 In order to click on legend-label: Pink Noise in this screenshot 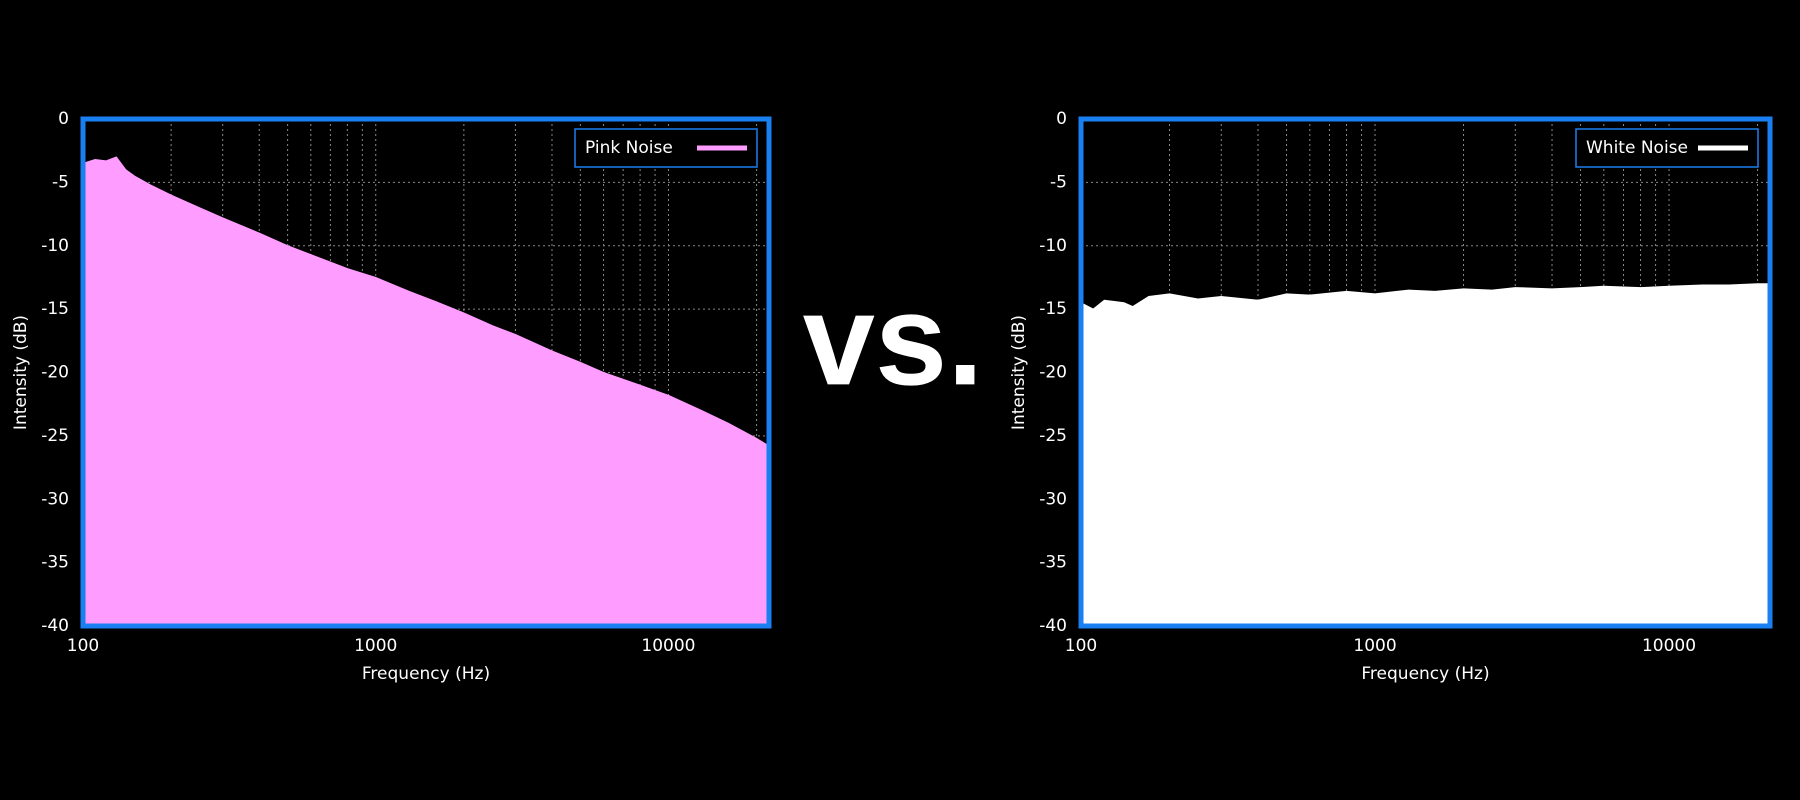, I will do `click(629, 148)`.